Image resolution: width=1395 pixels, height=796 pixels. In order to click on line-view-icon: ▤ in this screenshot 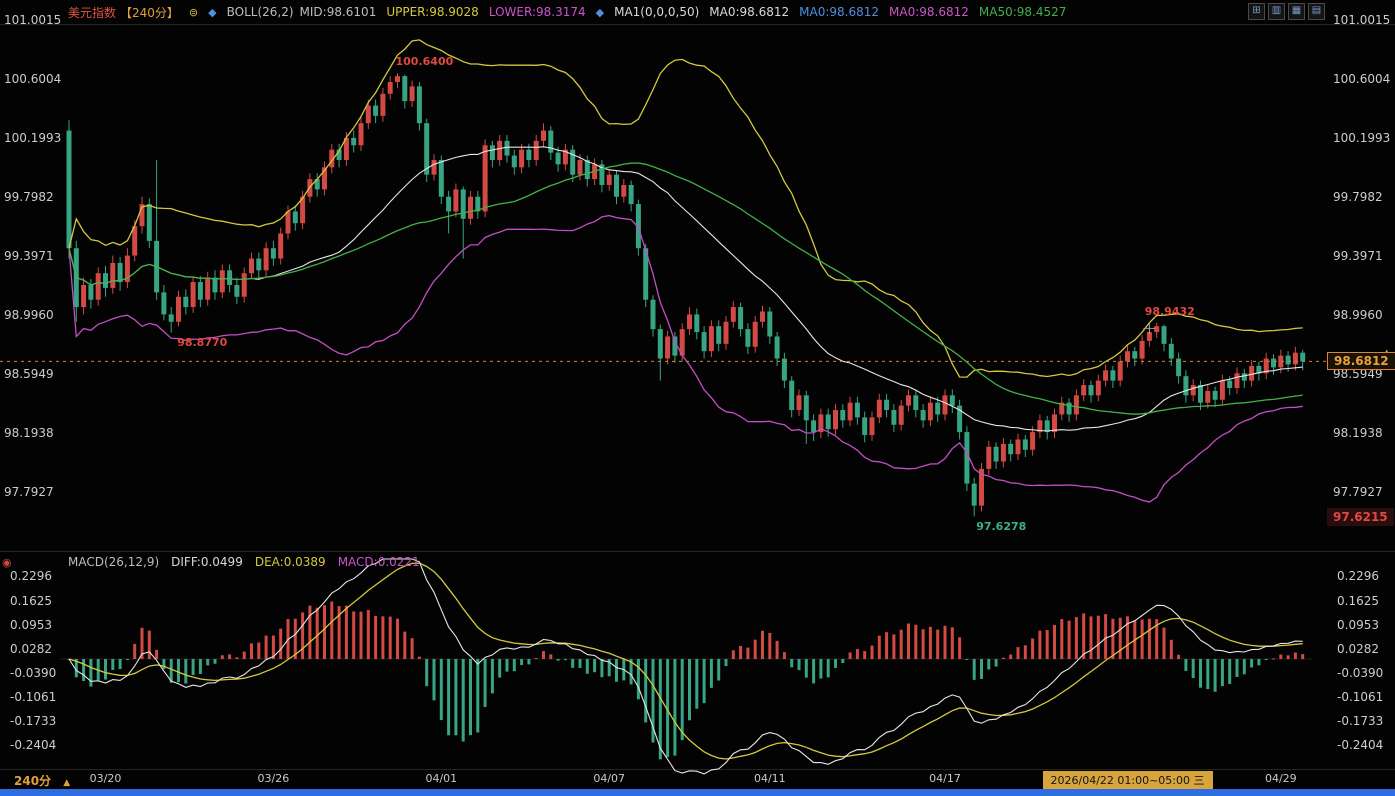, I will do `click(1316, 11)`.